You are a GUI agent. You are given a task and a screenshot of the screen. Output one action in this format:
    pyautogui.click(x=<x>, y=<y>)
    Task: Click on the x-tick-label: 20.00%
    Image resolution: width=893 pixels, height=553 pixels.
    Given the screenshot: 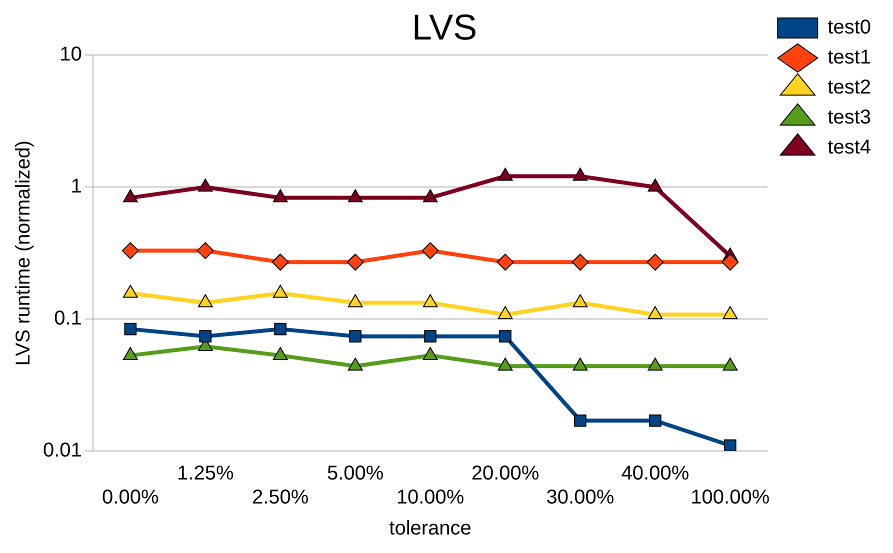 What is the action you would take?
    pyautogui.click(x=505, y=473)
    